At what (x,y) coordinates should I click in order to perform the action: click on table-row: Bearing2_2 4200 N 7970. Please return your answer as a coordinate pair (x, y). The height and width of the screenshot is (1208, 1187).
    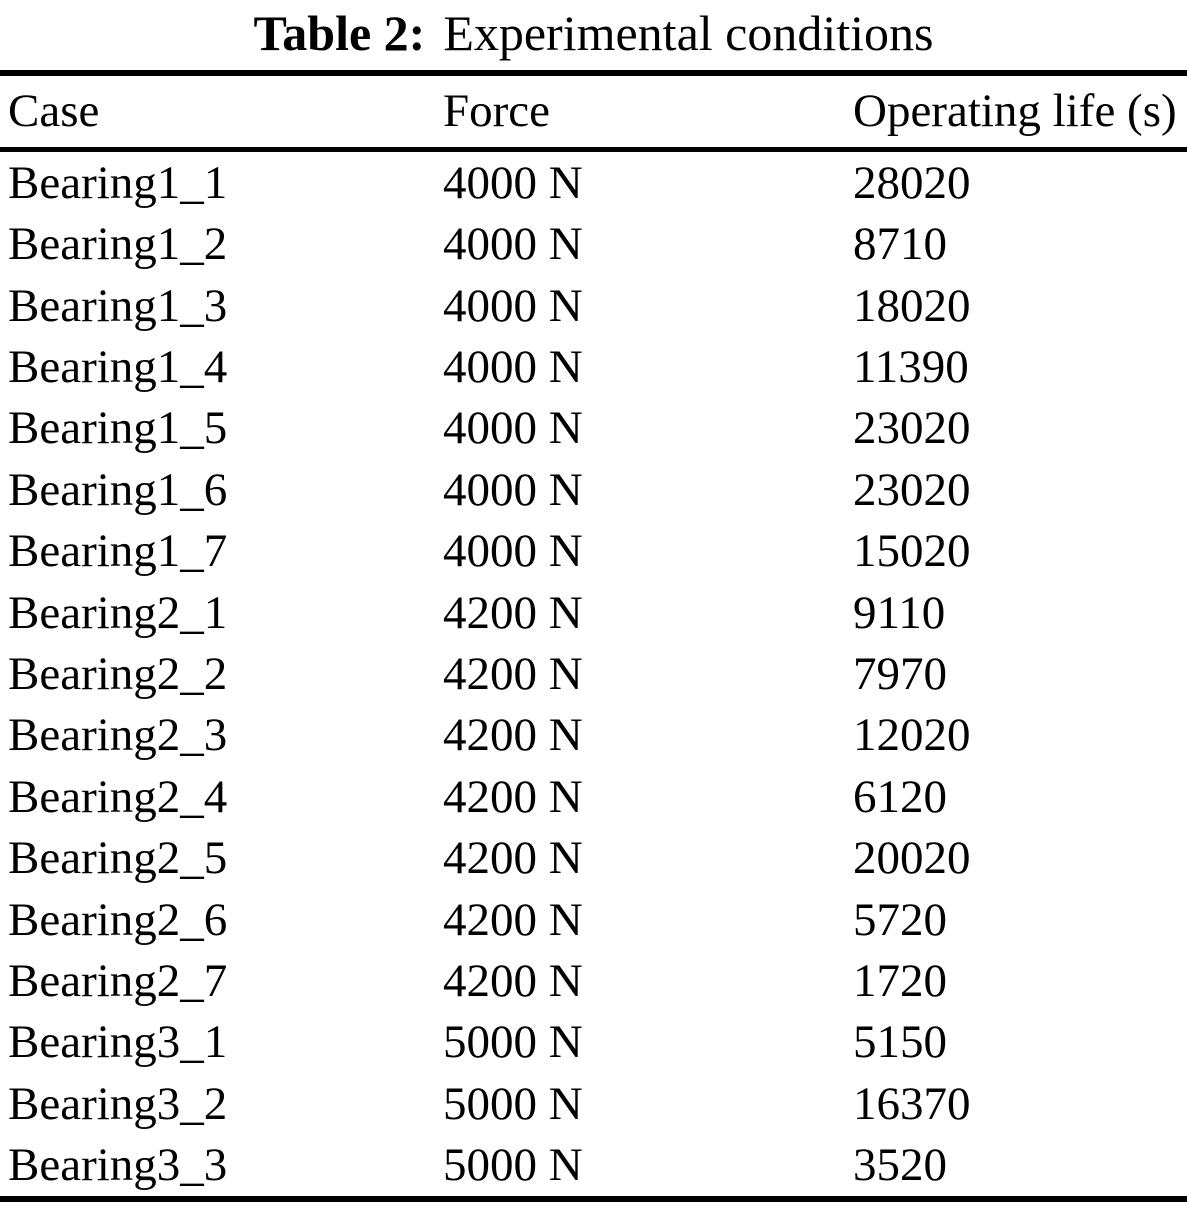
    Looking at the image, I should click on (593, 673).